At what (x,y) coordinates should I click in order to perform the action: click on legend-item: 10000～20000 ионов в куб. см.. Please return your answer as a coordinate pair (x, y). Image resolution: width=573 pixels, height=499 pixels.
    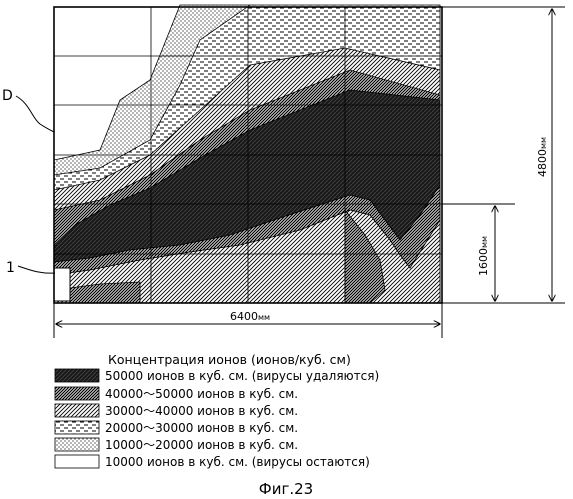
    Looking at the image, I should click on (176, 445).